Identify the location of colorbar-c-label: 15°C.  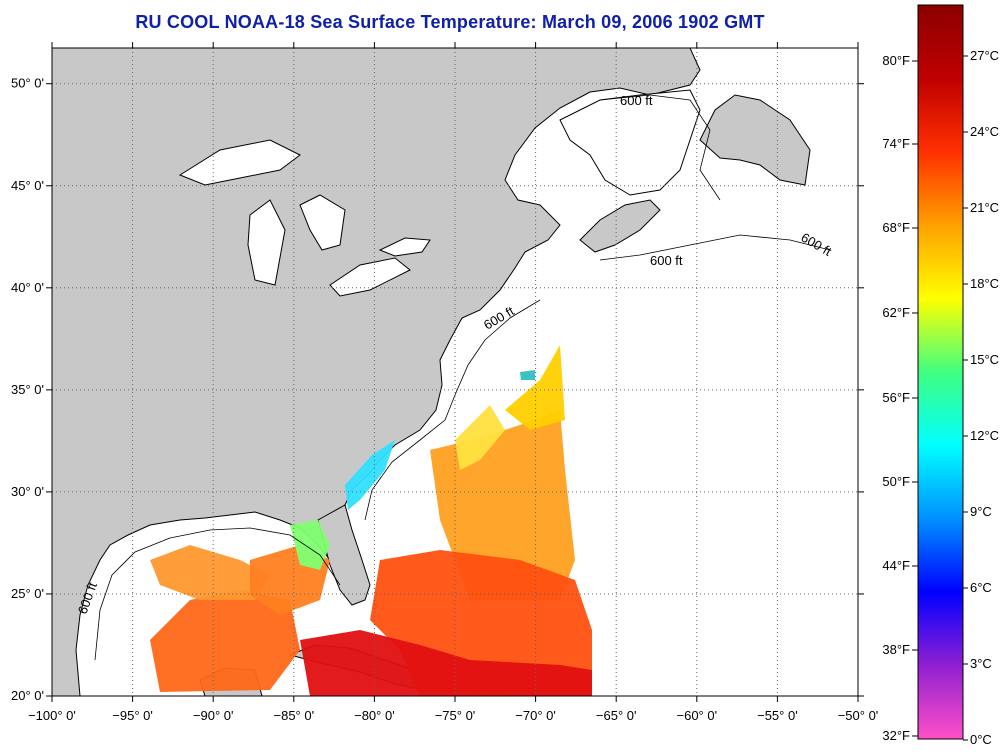
(984, 359).